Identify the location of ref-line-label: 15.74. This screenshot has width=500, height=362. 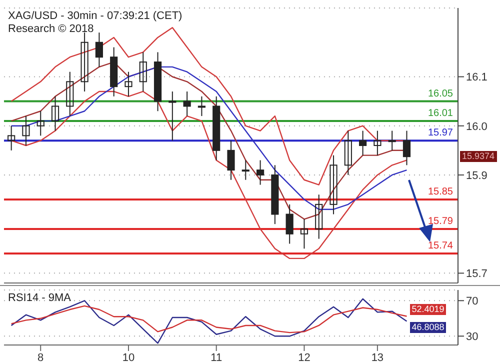
(441, 246).